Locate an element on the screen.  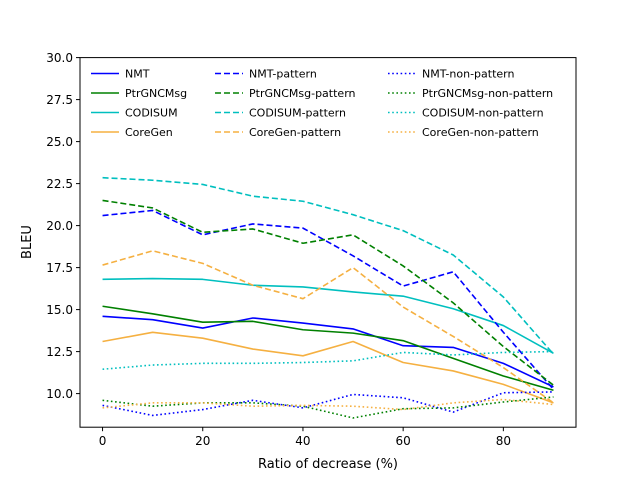
legend-label: CODISUM-non-pattern is located at coordinates (483, 113).